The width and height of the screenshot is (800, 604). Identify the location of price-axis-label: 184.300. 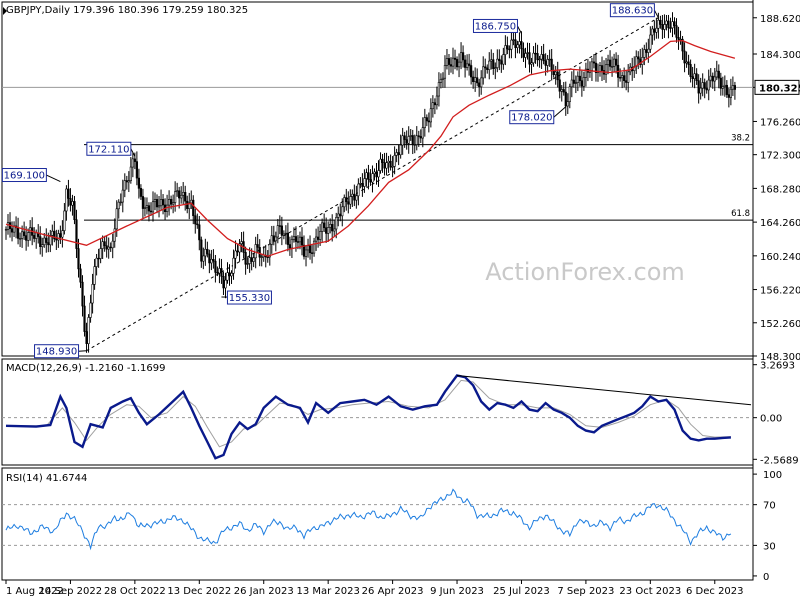
(780, 55).